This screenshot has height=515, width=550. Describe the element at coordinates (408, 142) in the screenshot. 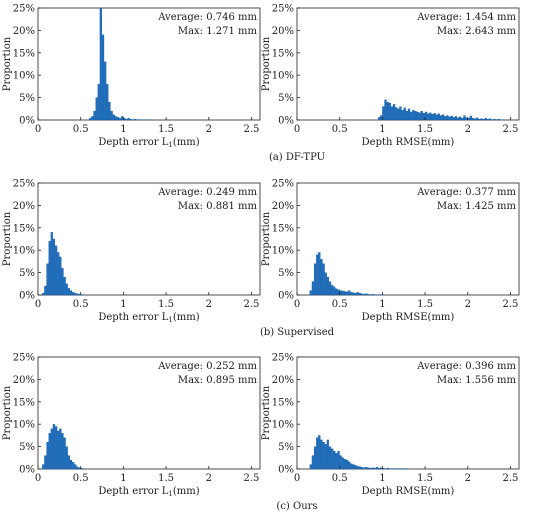

I see `x-axis-label: Depth RMSE(mm)` at that location.